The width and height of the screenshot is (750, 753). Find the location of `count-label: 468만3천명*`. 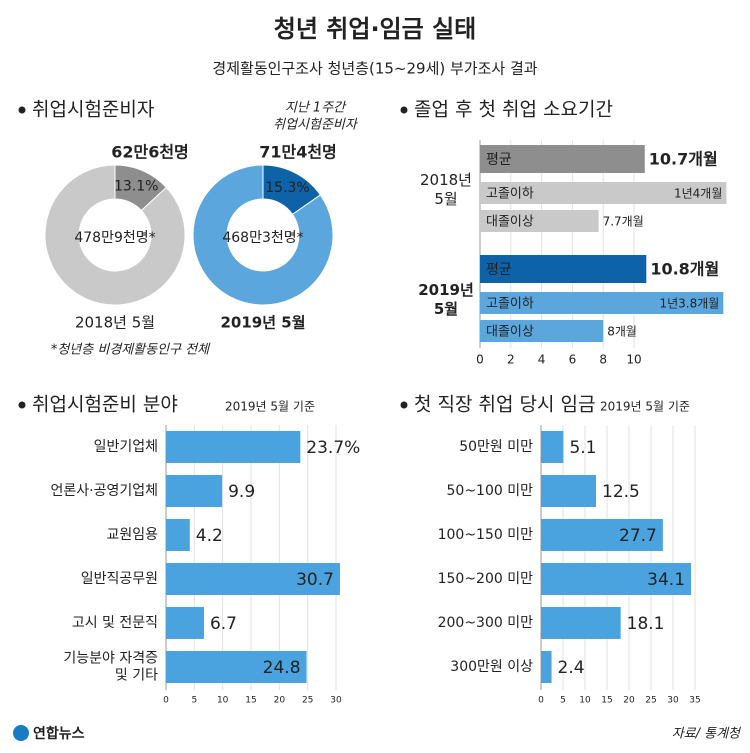

count-label: 468만3천명* is located at coordinates (262, 238).